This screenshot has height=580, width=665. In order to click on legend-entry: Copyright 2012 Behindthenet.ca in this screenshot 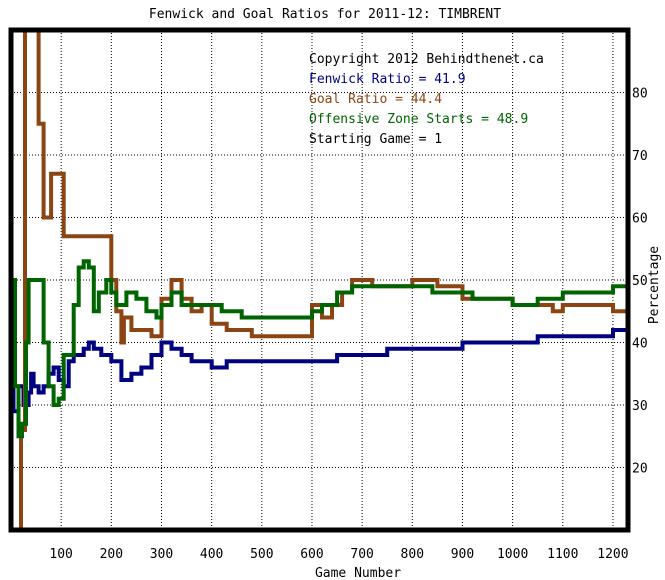, I will do `click(426, 59)`.